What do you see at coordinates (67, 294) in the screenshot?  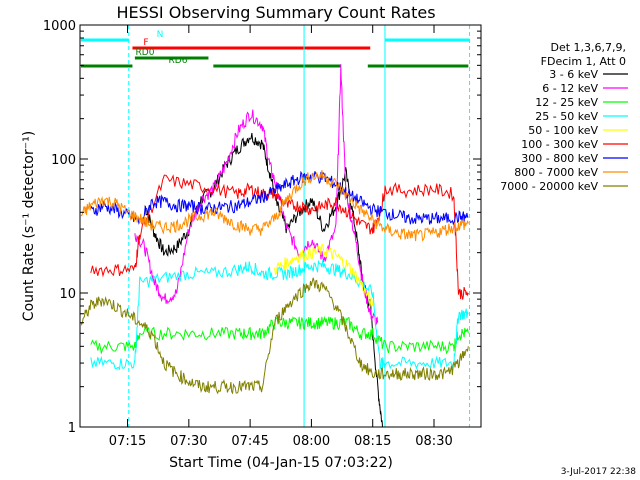 I see `y-tick-label-1: 10` at bounding box center [67, 294].